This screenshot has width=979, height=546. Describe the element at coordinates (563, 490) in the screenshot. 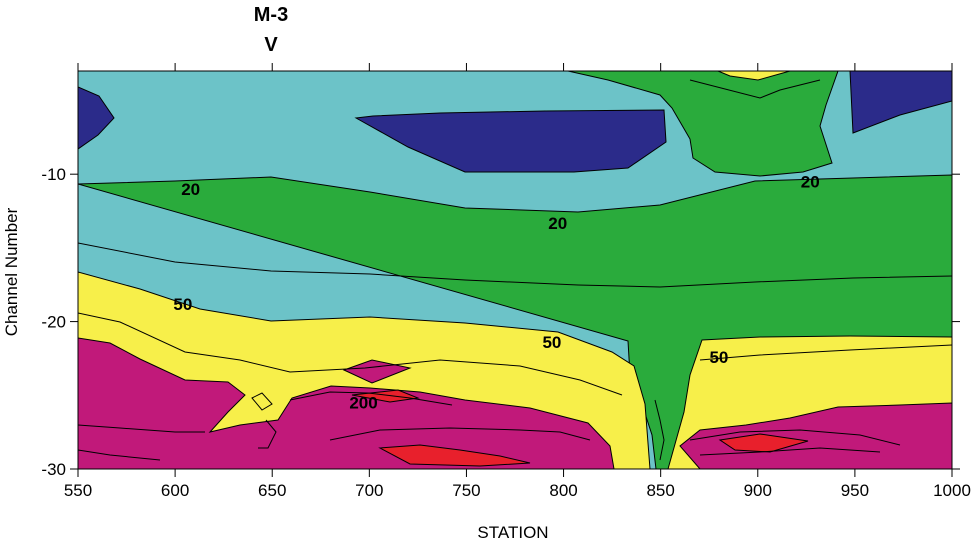

I see `x-tick-label: 800` at that location.